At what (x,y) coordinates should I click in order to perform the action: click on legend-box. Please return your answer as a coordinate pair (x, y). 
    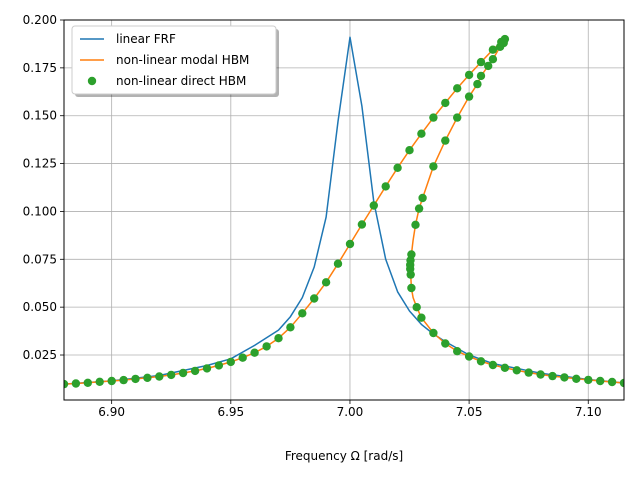
    Looking at the image, I should click on (174, 60).